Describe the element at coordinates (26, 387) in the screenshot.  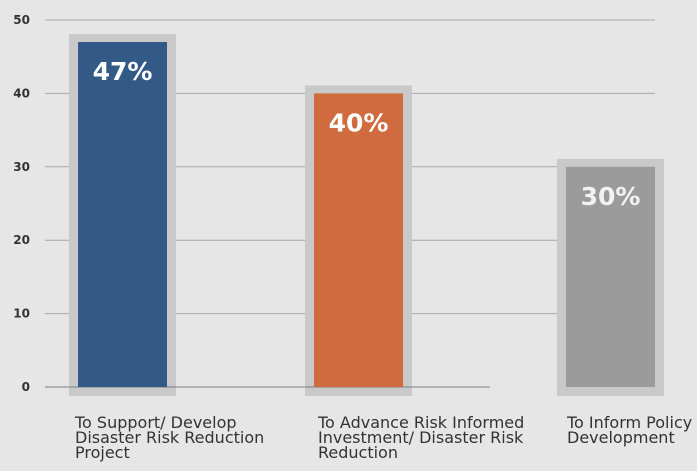
I see `y-tick-label-0: 0` at that location.